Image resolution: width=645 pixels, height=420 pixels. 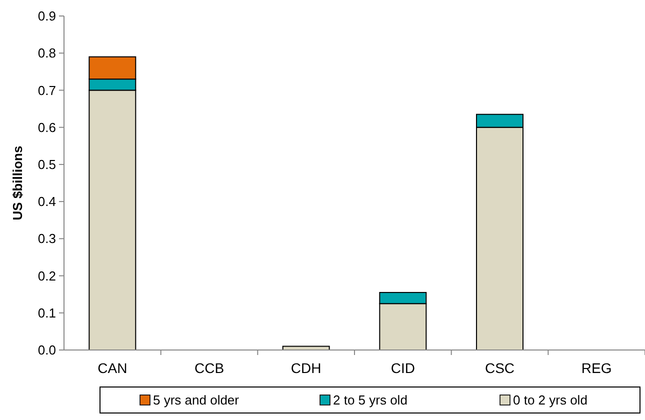 What do you see at coordinates (47, 127) in the screenshot?
I see `y-tick-label: 0.6` at bounding box center [47, 127].